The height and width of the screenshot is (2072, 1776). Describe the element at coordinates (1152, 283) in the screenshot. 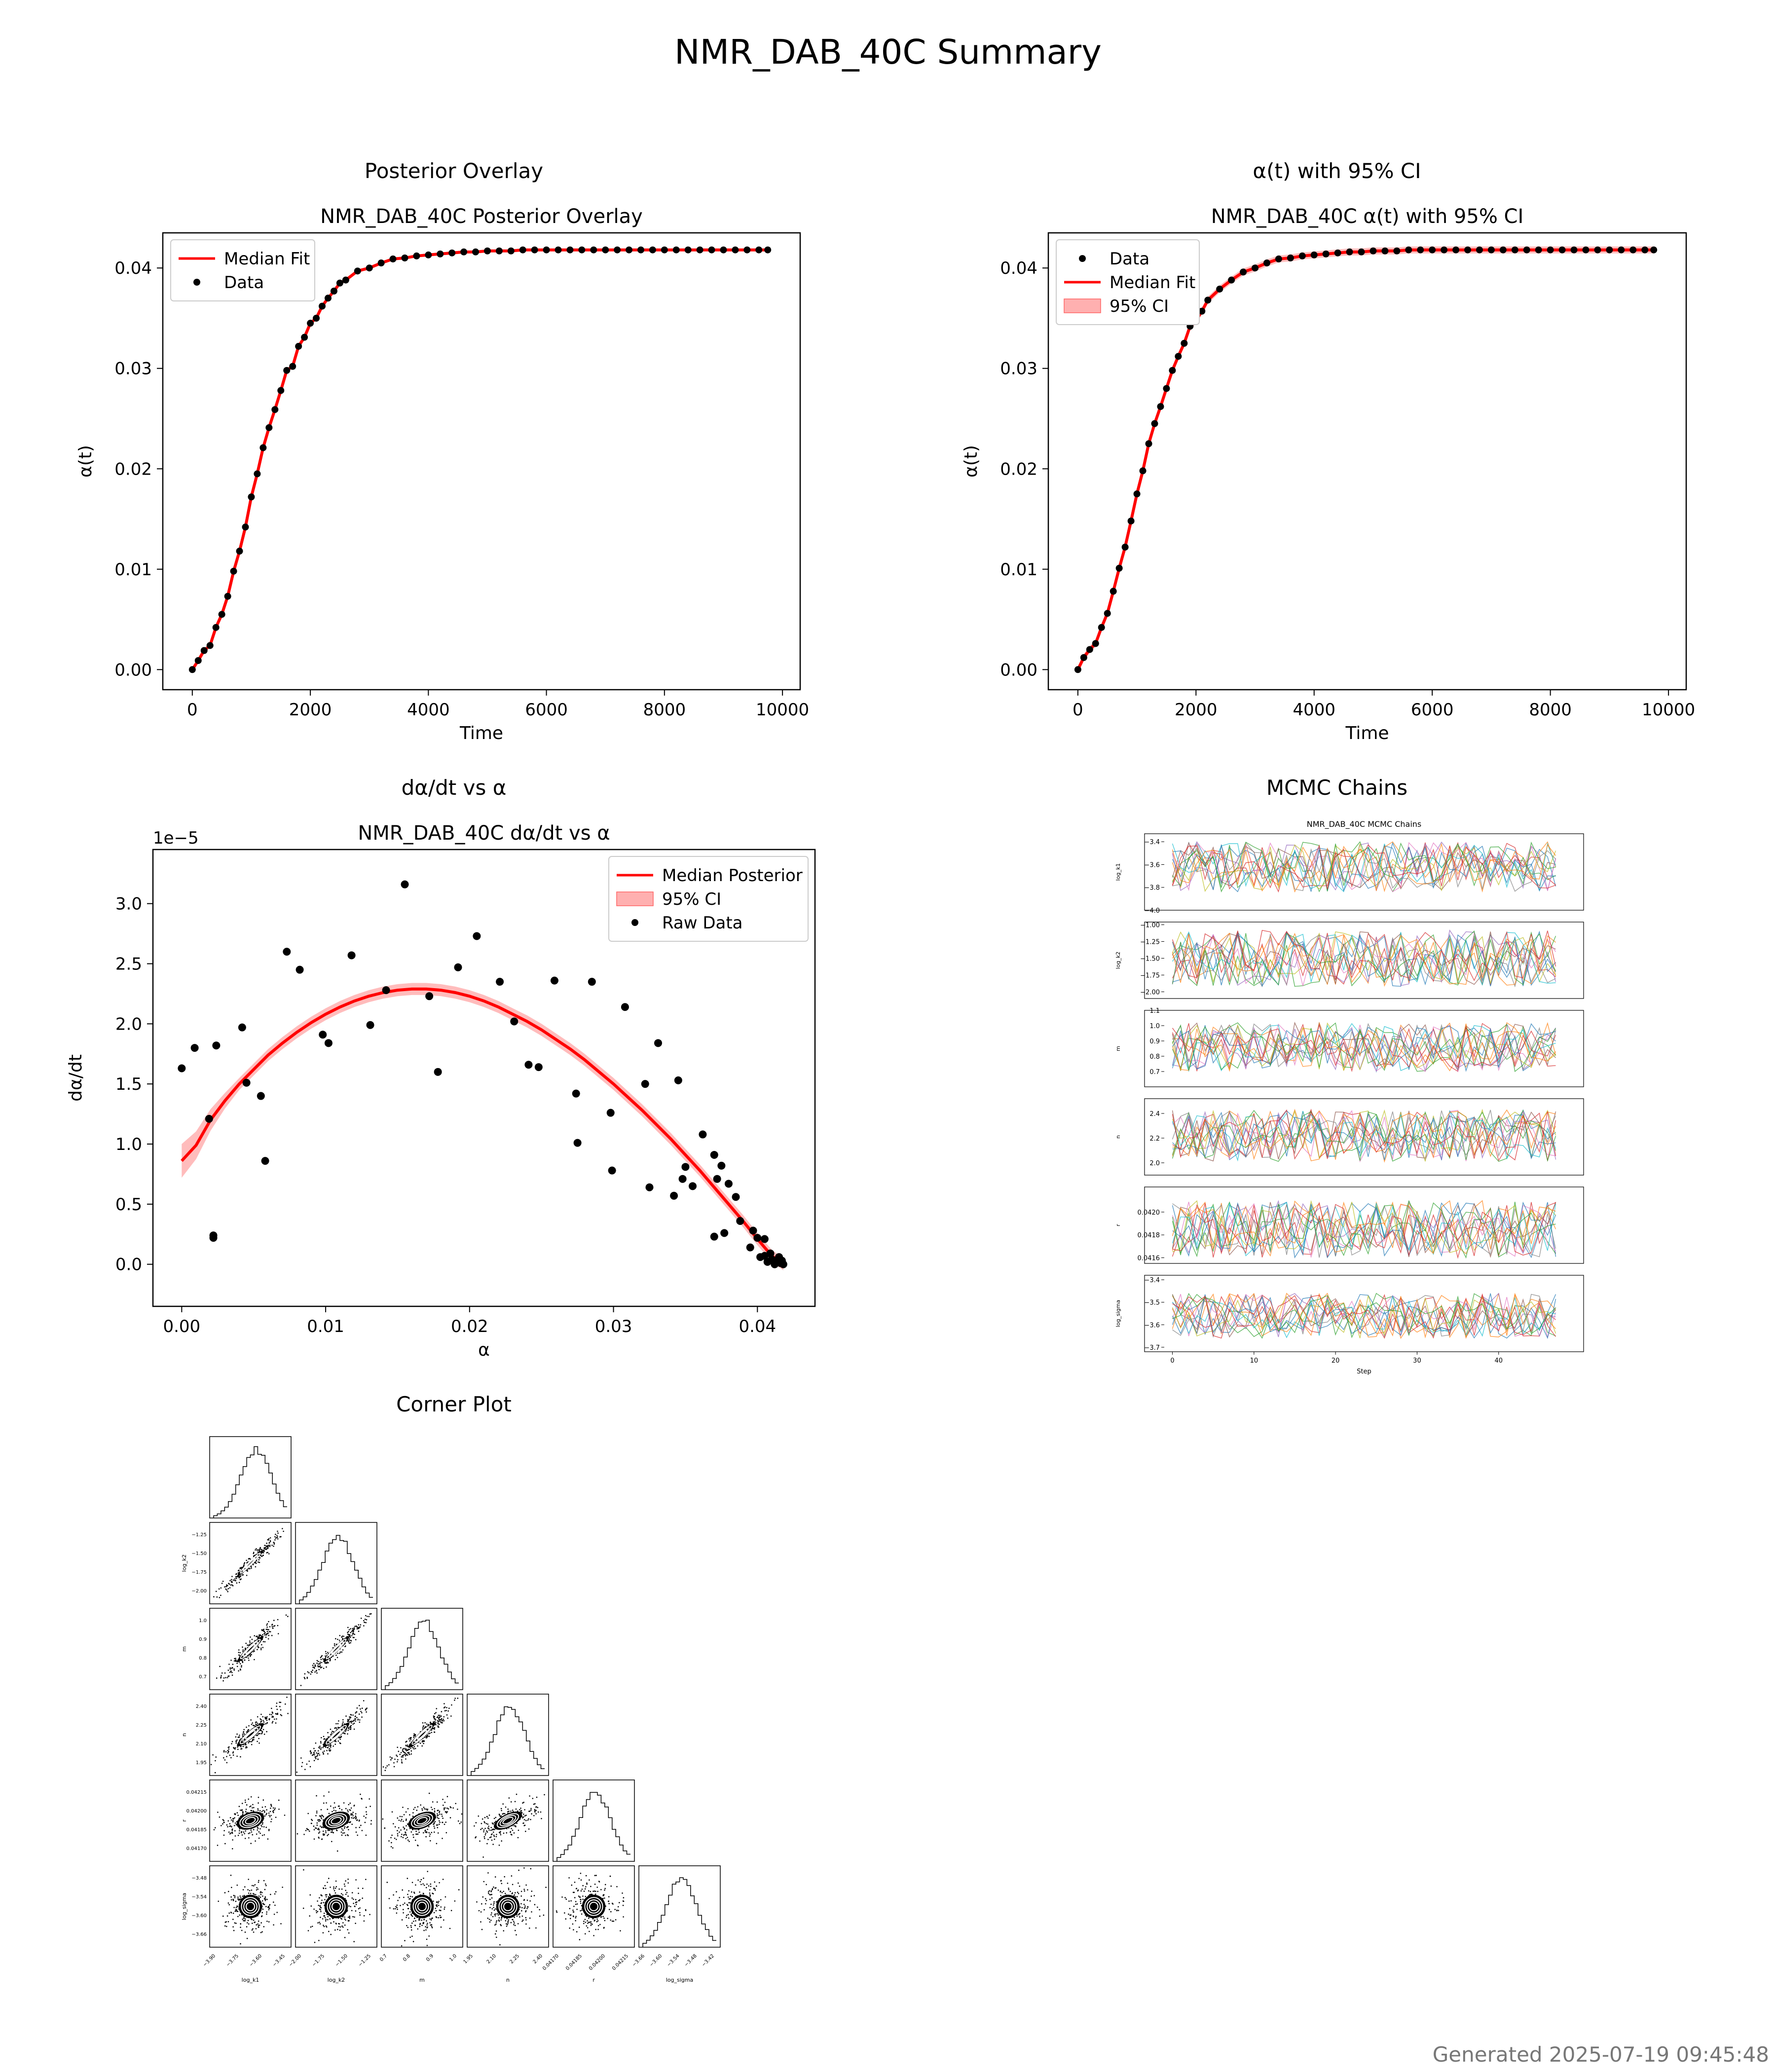

I see `legend-label: Median Fit` at that location.